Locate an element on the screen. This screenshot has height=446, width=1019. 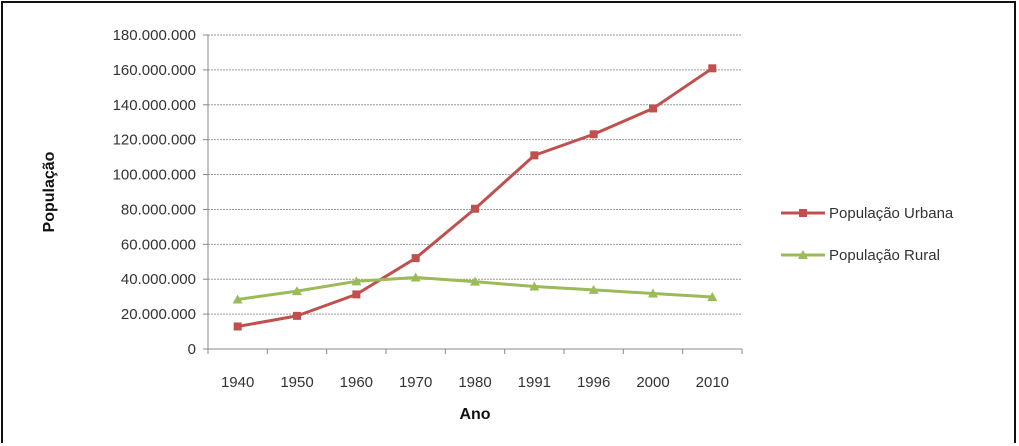
y-tick-label: 180.000.000 is located at coordinates (154, 35).